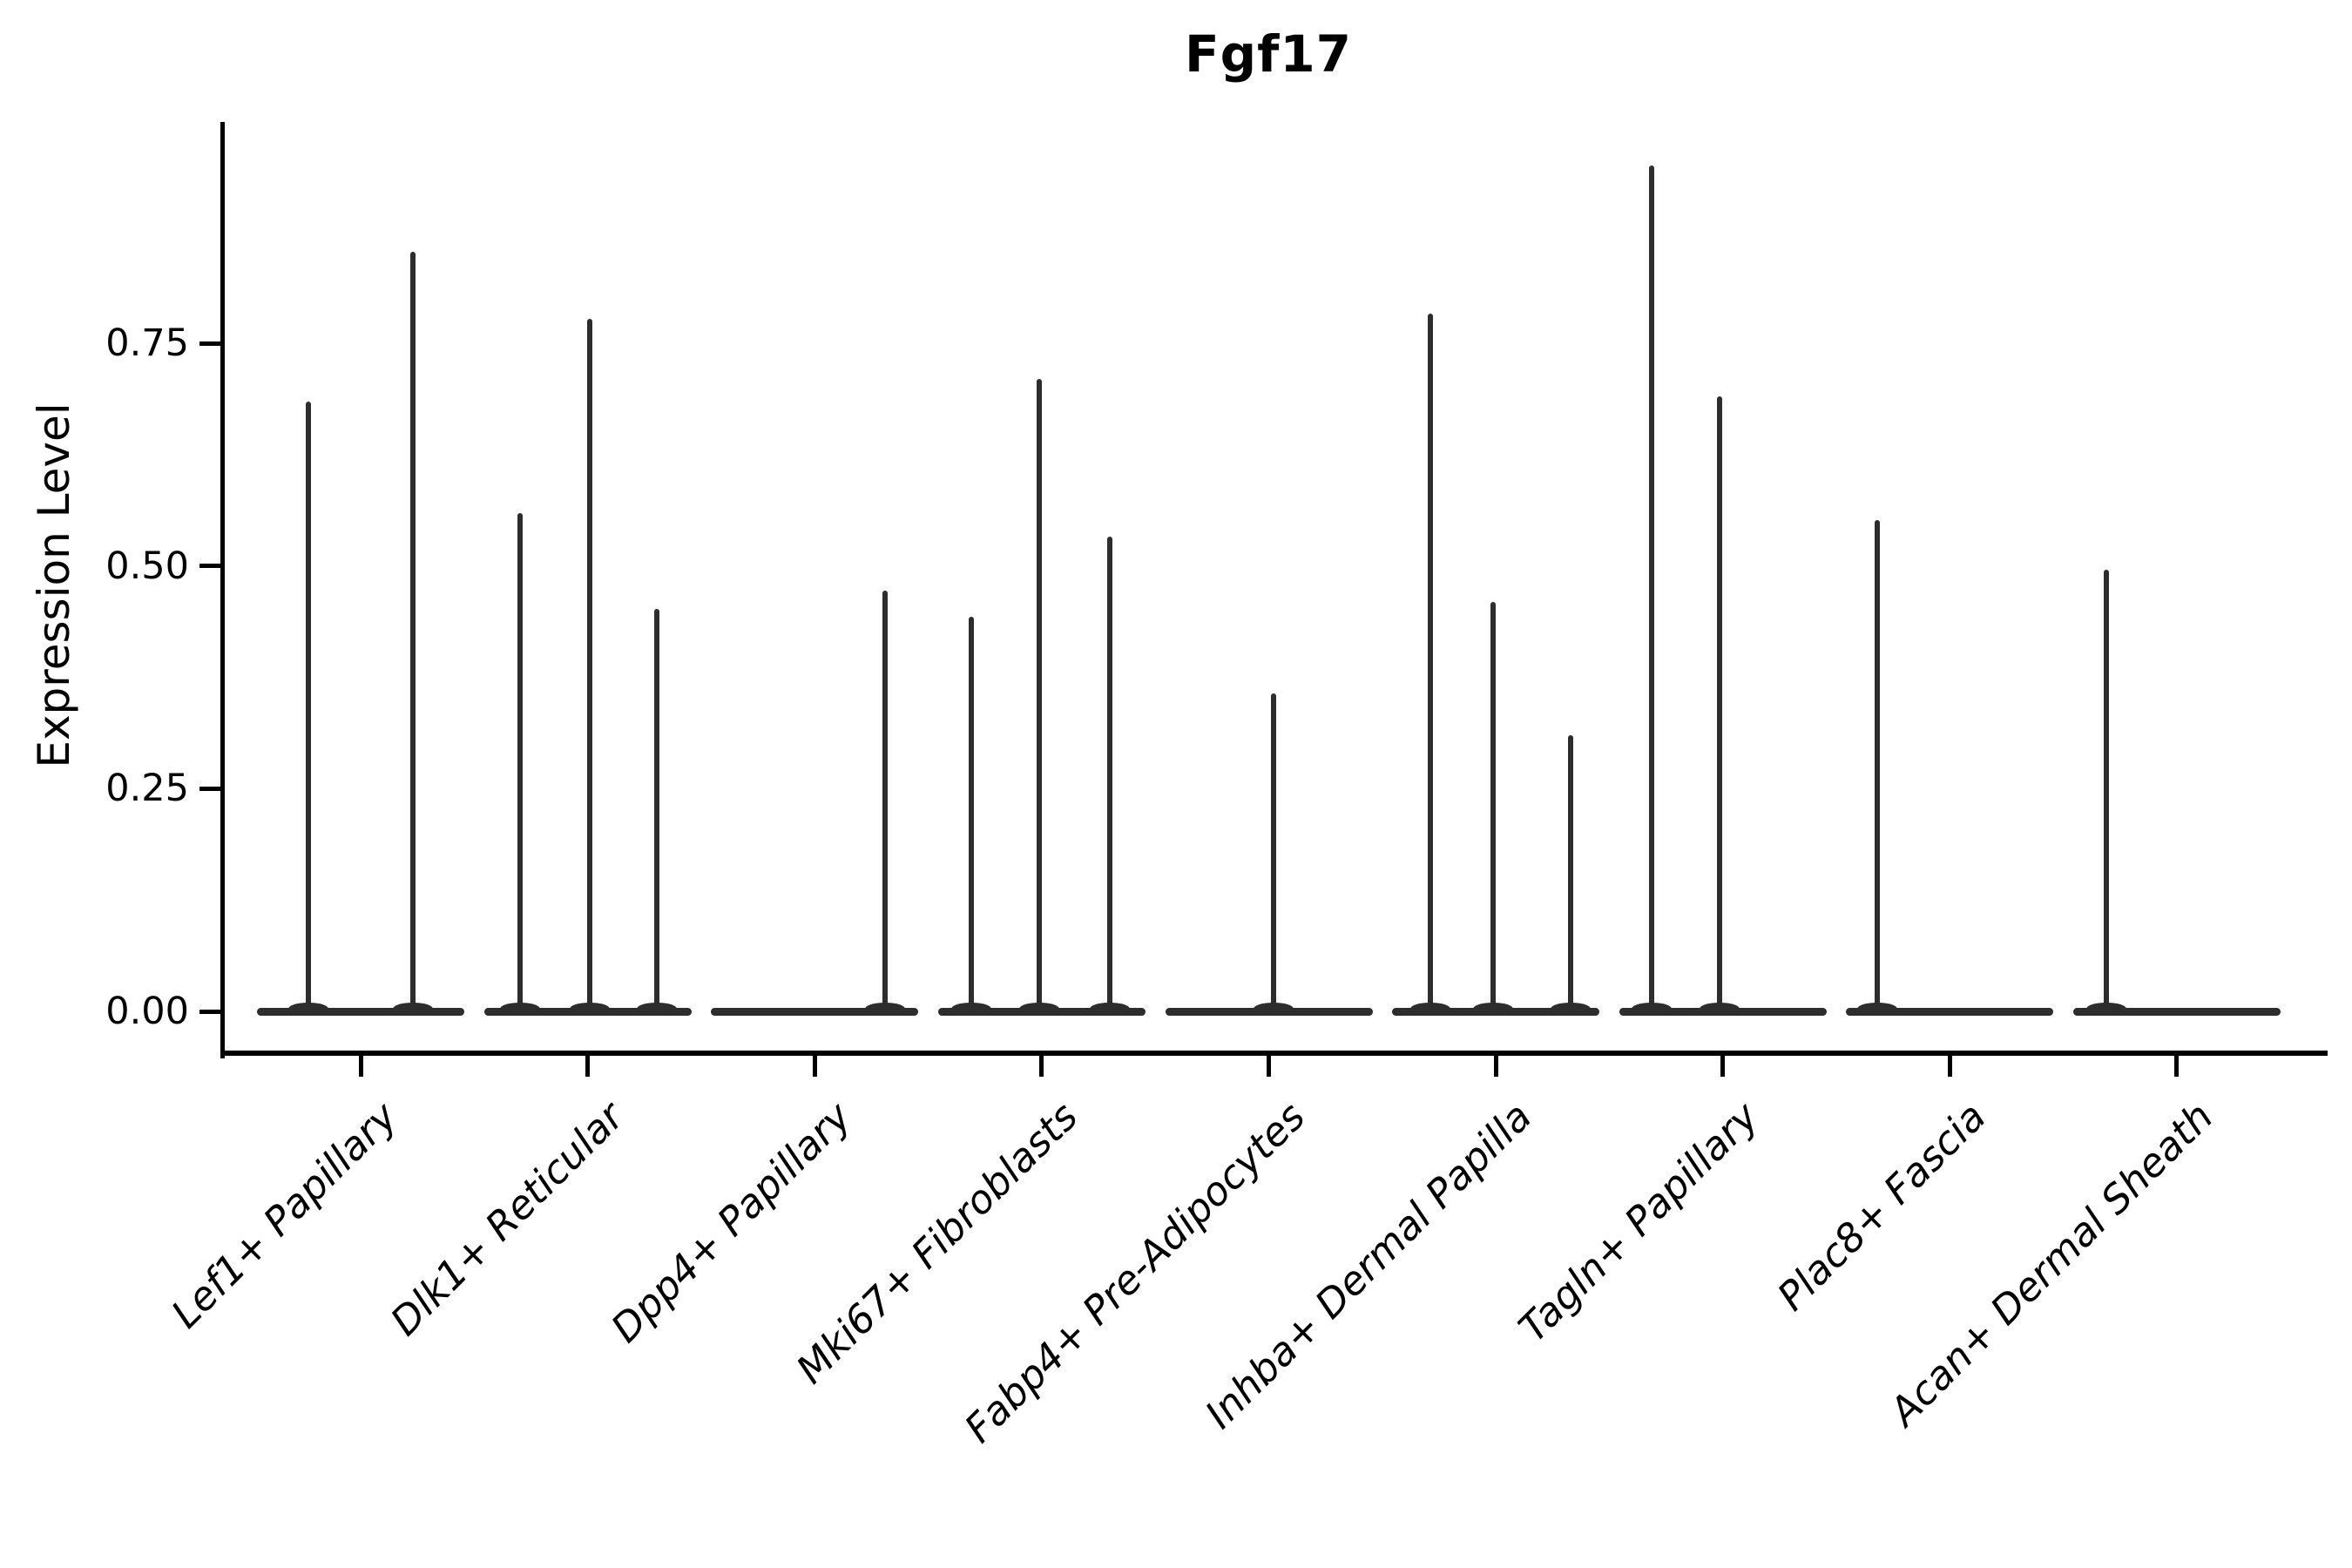 Image resolution: width=2352 pixels, height=1568 pixels. Describe the element at coordinates (507, 1219) in the screenshot. I see `x-tick-label-2: Dlk1+ Reticular` at that location.